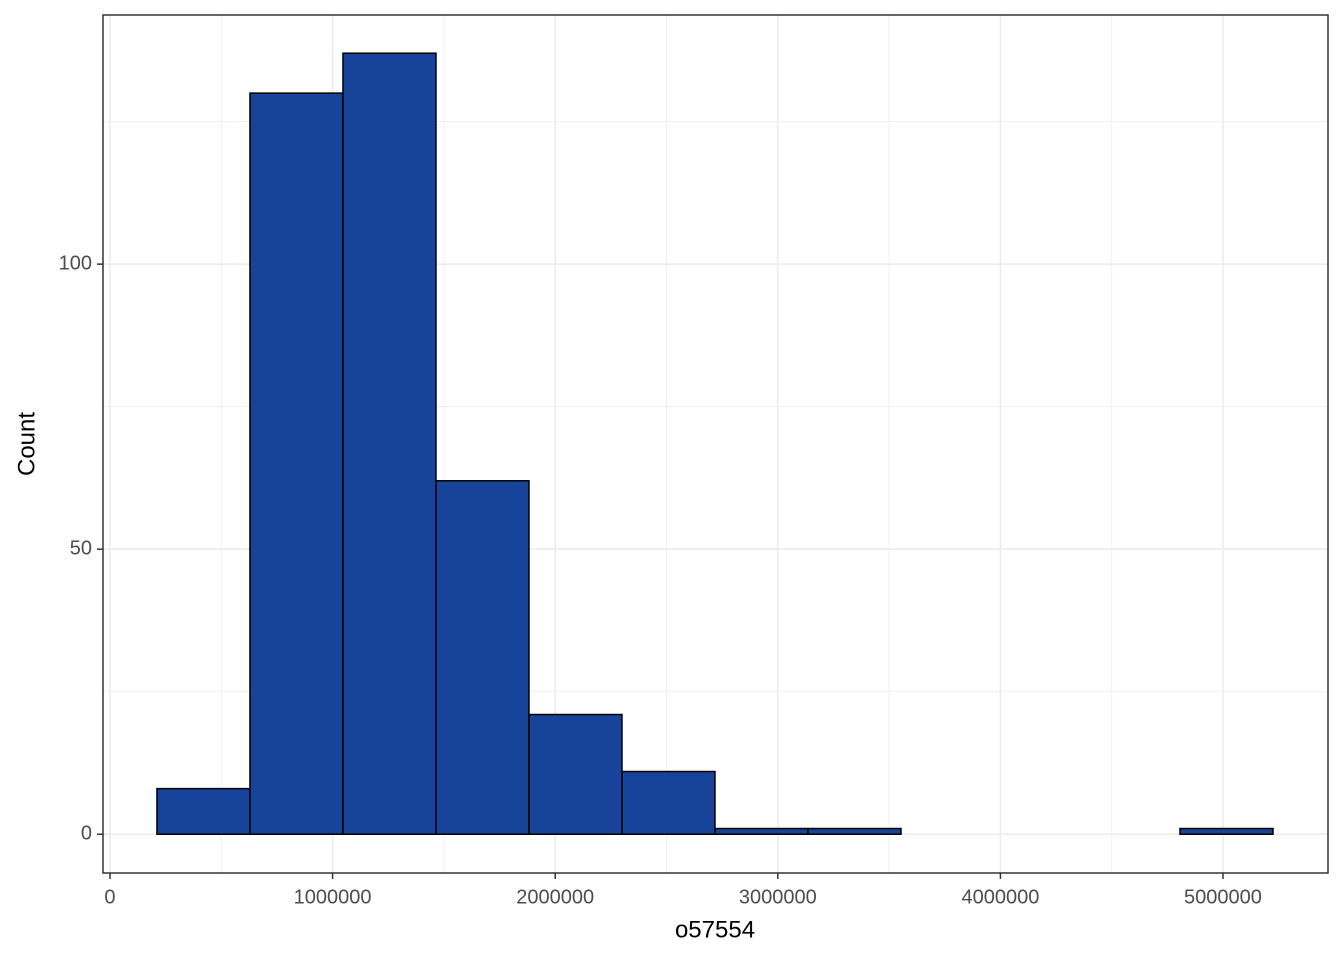 The height and width of the screenshot is (960, 1344). I want to click on x-axis-title: o57554, so click(715, 929).